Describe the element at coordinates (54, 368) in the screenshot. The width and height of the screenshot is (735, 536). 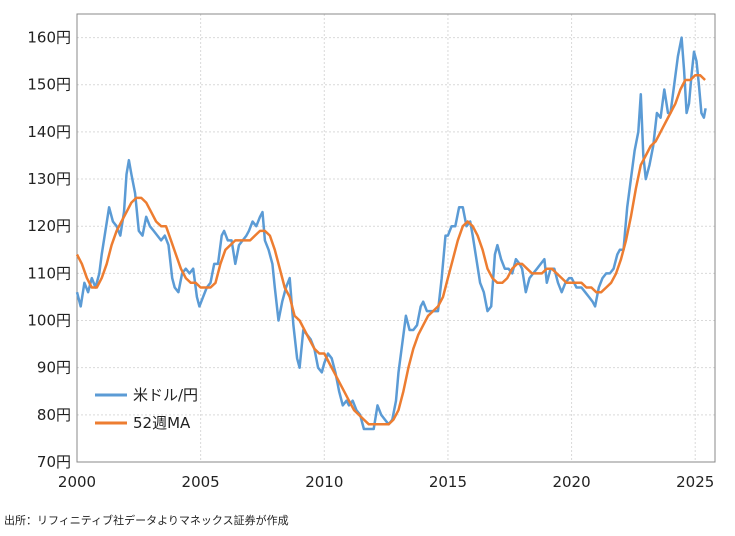
I see `y-tick-label: 90円` at that location.